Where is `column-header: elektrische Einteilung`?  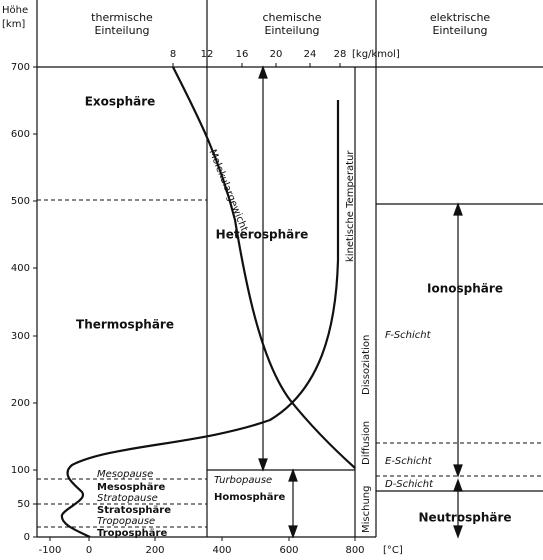
column-header: elektrische Einteilung is located at coordinates (460, 24).